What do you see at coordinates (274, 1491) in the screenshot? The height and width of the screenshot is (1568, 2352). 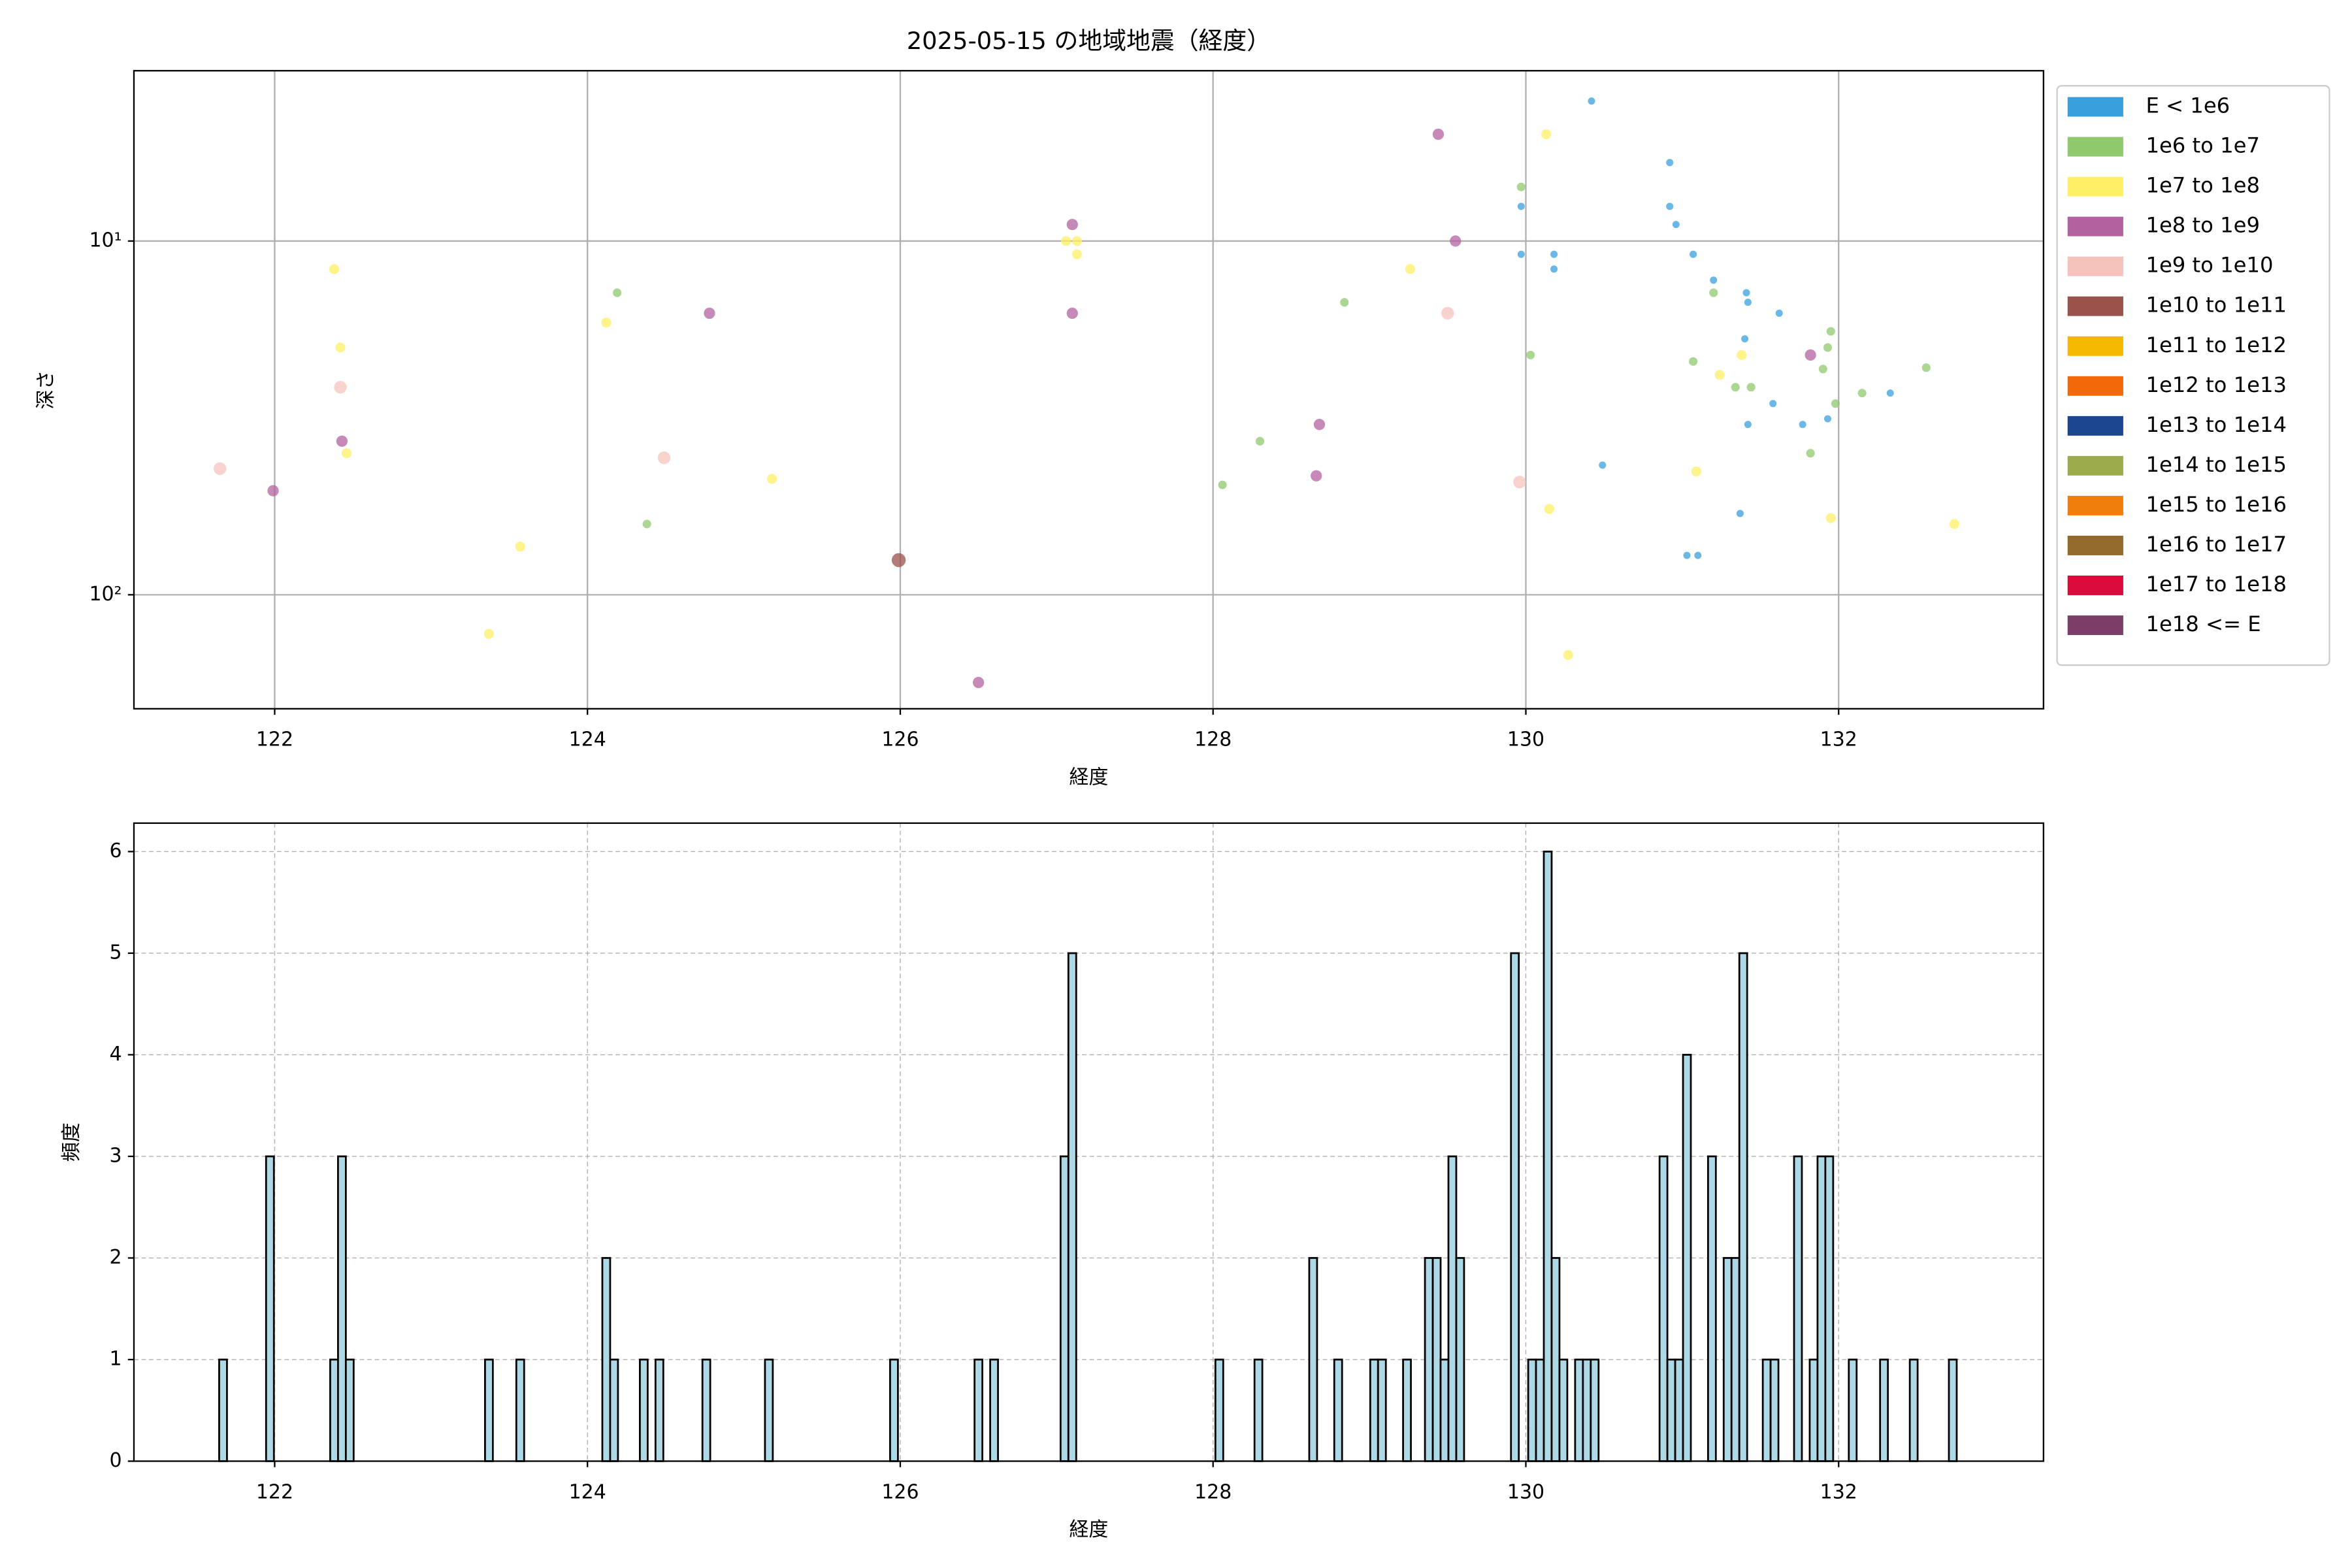 I see `x-tick-label: 122` at bounding box center [274, 1491].